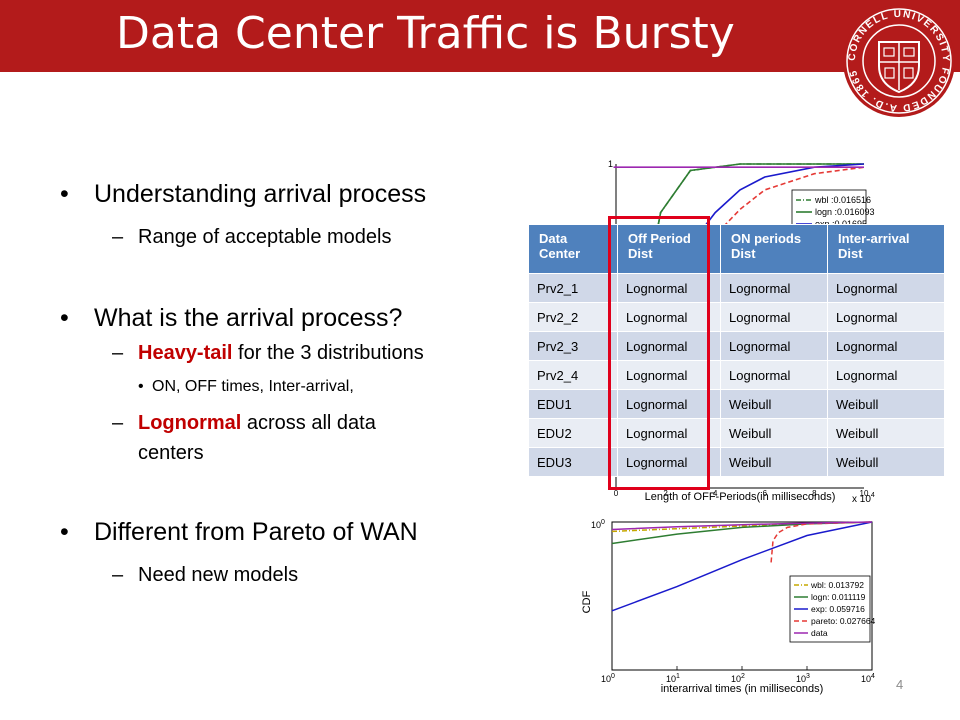 The width and height of the screenshot is (960, 720). What do you see at coordinates (265, 237) in the screenshot?
I see `sub-bullet-text: Range of acceptable models` at bounding box center [265, 237].